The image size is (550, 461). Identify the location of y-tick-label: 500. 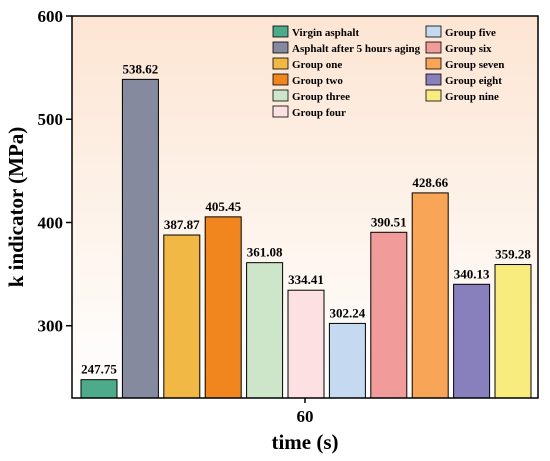
(51, 119).